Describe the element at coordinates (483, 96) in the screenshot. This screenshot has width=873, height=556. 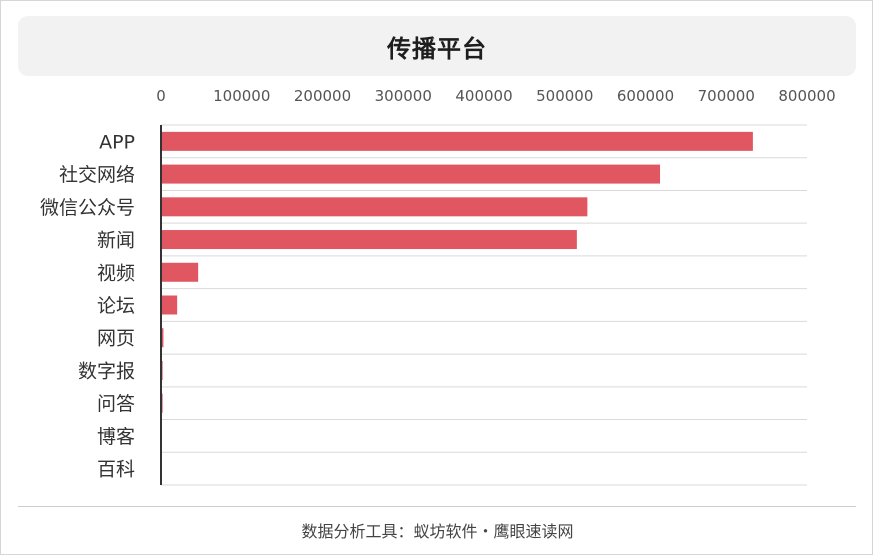
I see `x-tick-label: 400000` at that location.